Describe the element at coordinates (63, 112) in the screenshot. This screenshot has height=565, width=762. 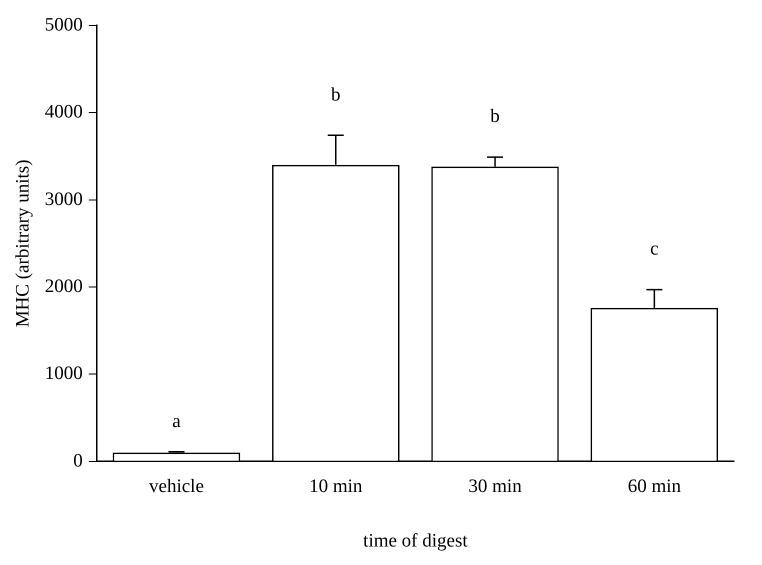
I see `y-tick-label: 4000` at that location.